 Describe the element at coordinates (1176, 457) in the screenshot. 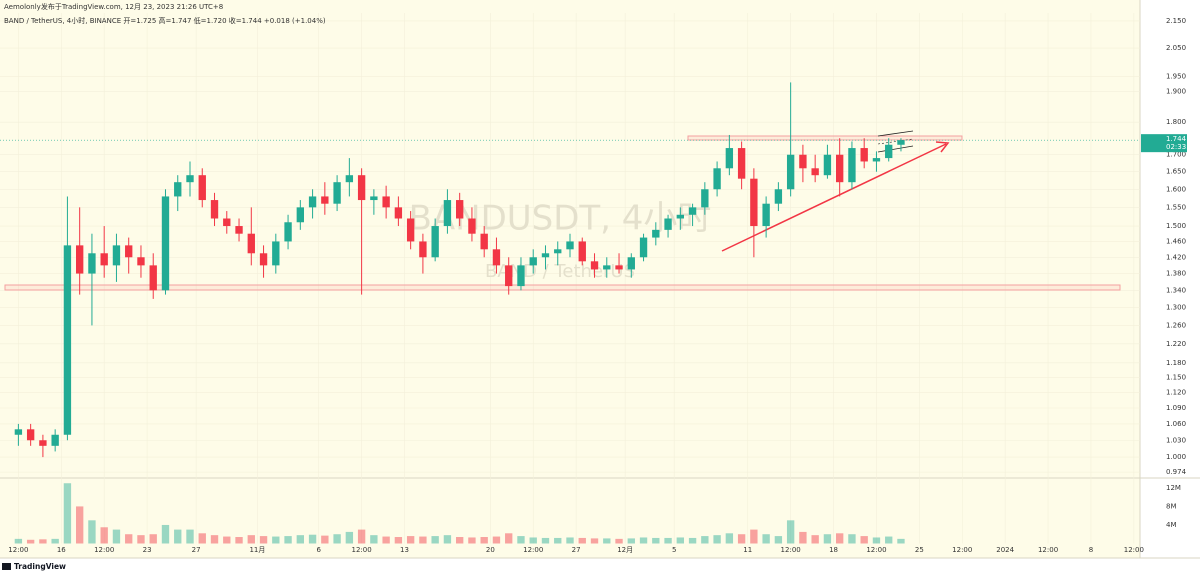

I see `y-tick-label: 1.000` at that location.